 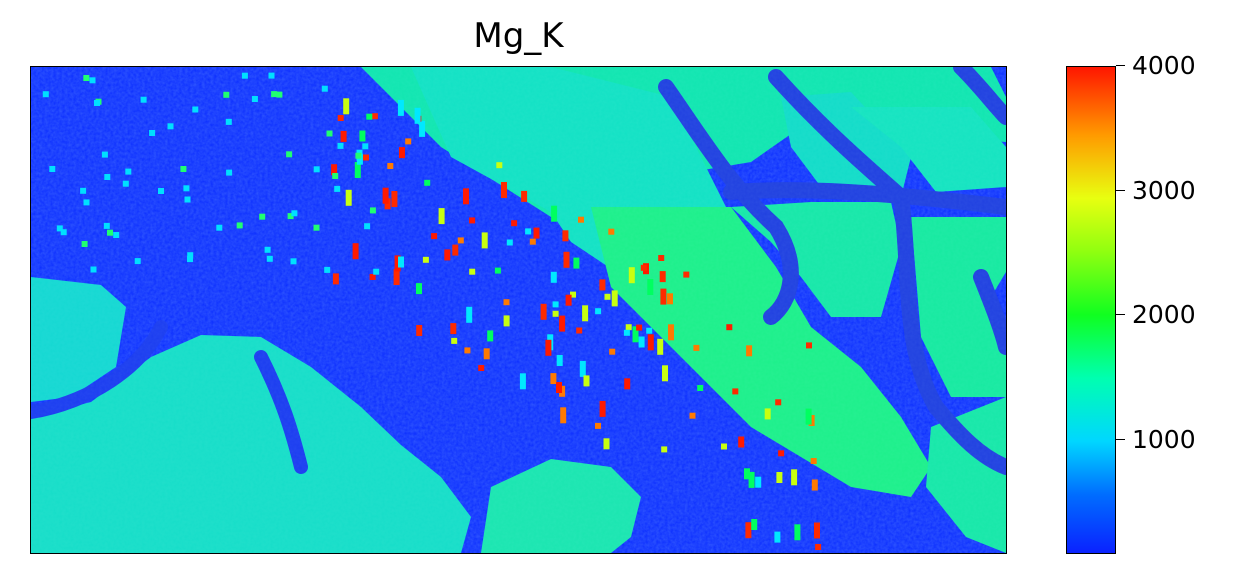 I want to click on colorbar-tick-label: 2000, so click(x=1164, y=315).